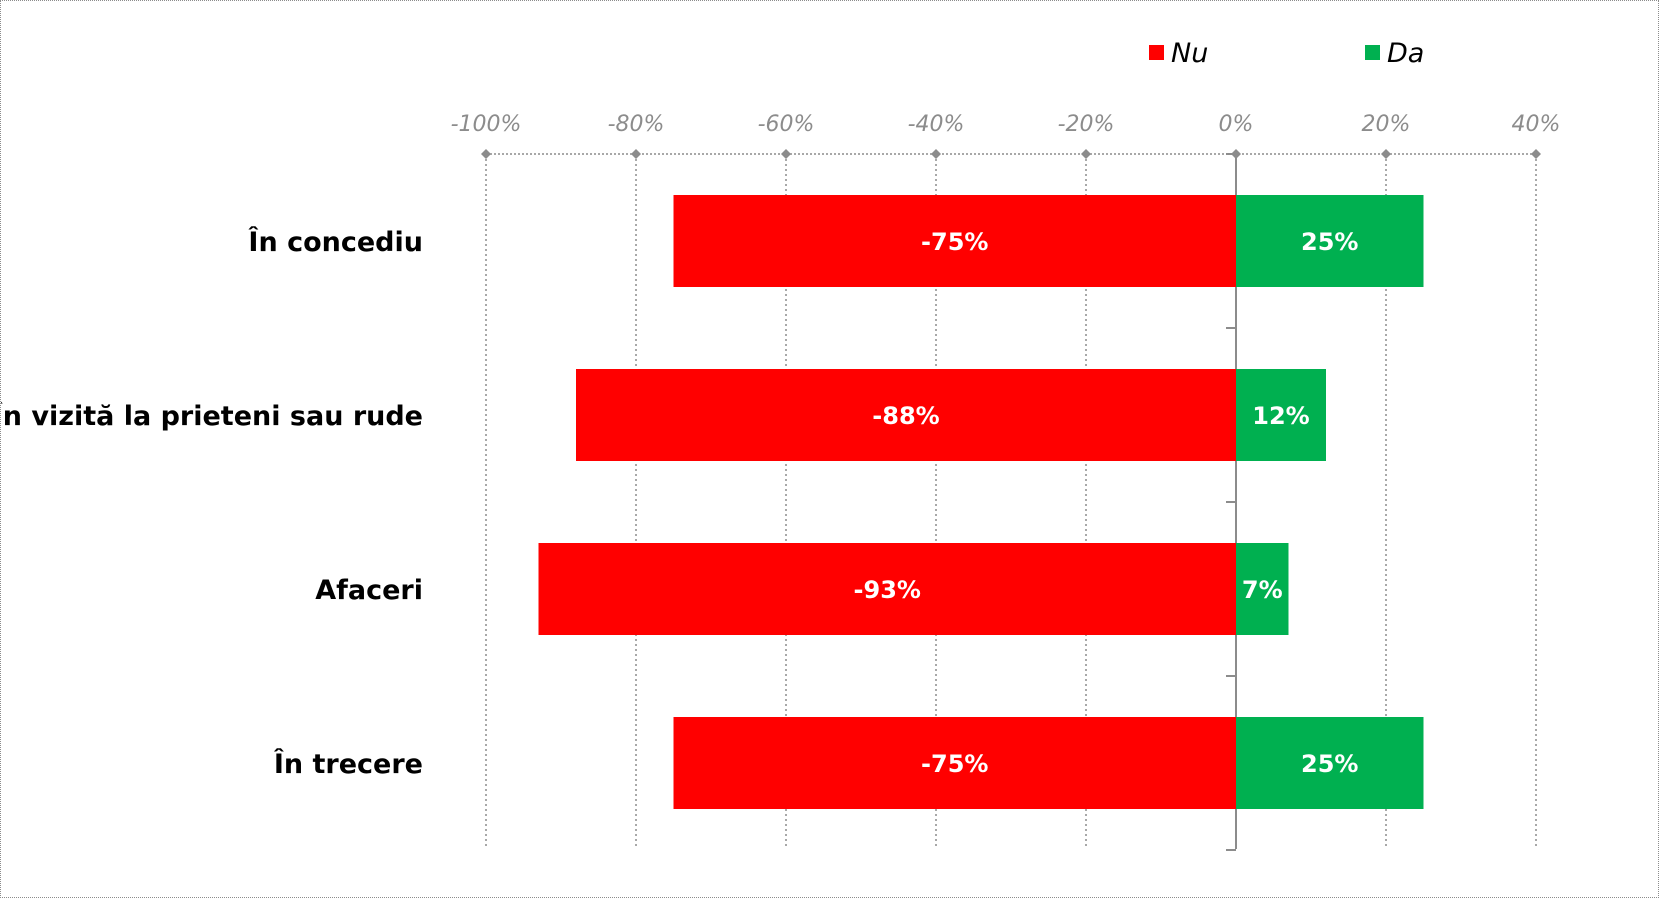  I want to click on legend-swatch-da, so click(1372, 52).